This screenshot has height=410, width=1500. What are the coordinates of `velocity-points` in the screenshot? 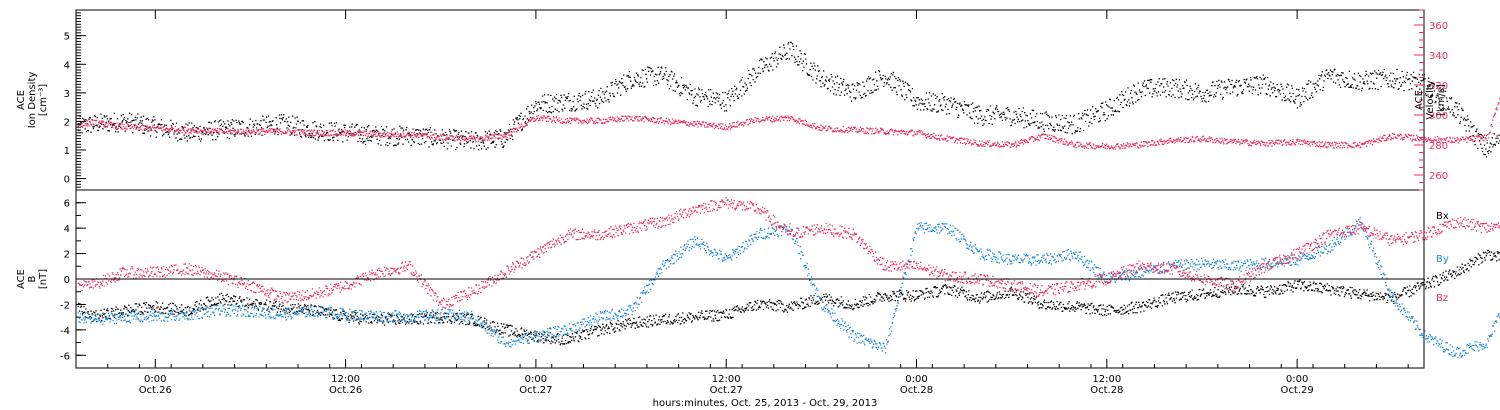 It's located at (788, 123).